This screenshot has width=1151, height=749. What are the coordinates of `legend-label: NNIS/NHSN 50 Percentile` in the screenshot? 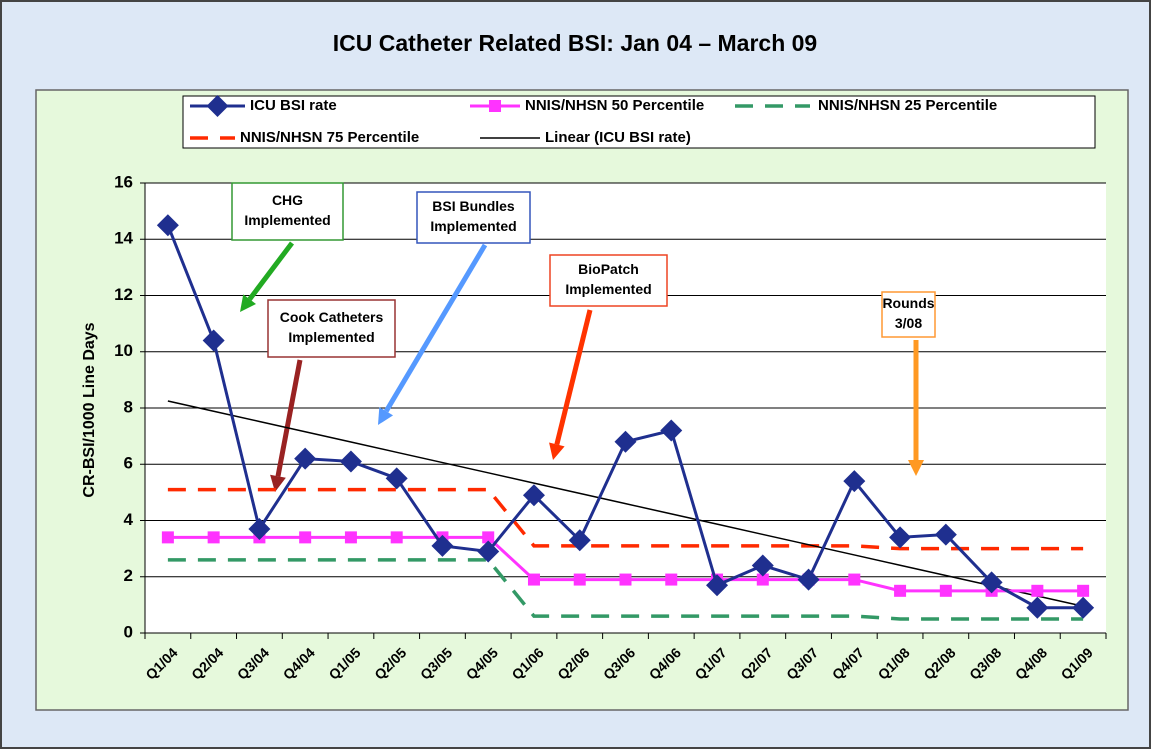 It's located at (614, 105).